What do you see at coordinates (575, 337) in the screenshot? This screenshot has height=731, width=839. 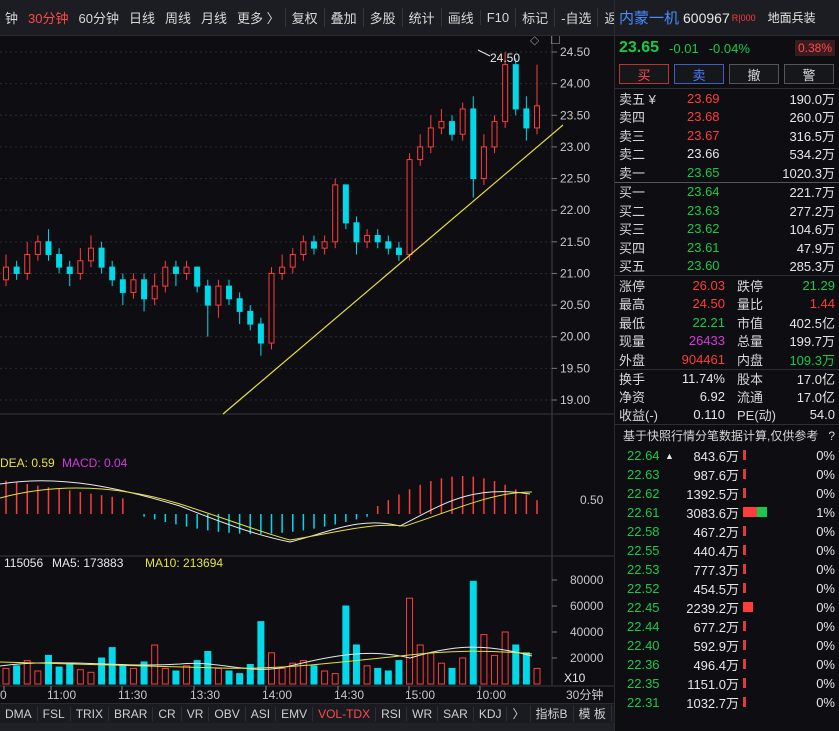 I see `price-tick: 20.00` at bounding box center [575, 337].